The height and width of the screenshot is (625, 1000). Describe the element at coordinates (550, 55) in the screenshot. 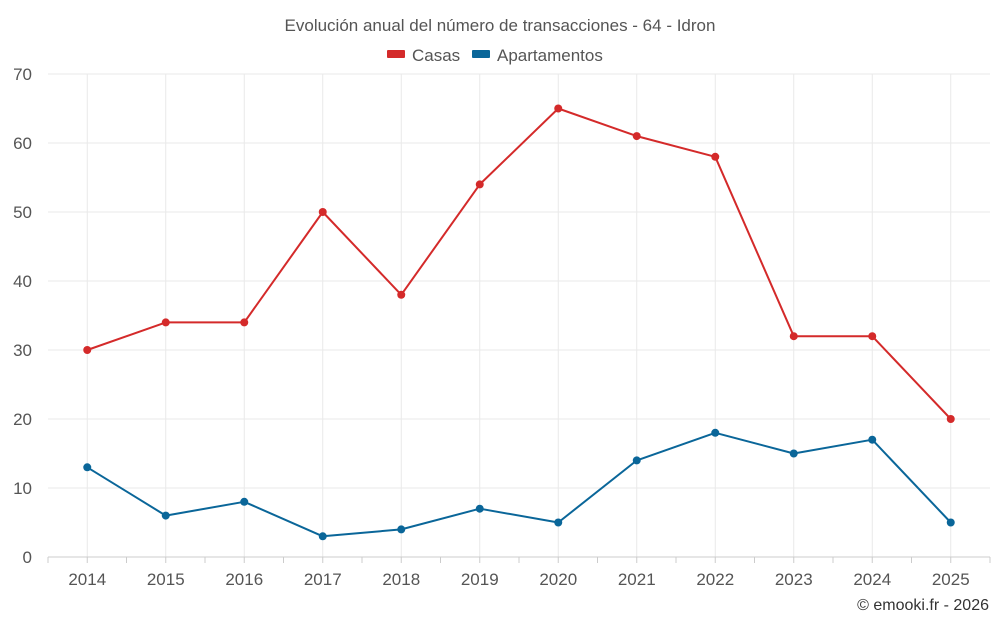

I see `legend-label-apartamentos: Apartamentos` at that location.